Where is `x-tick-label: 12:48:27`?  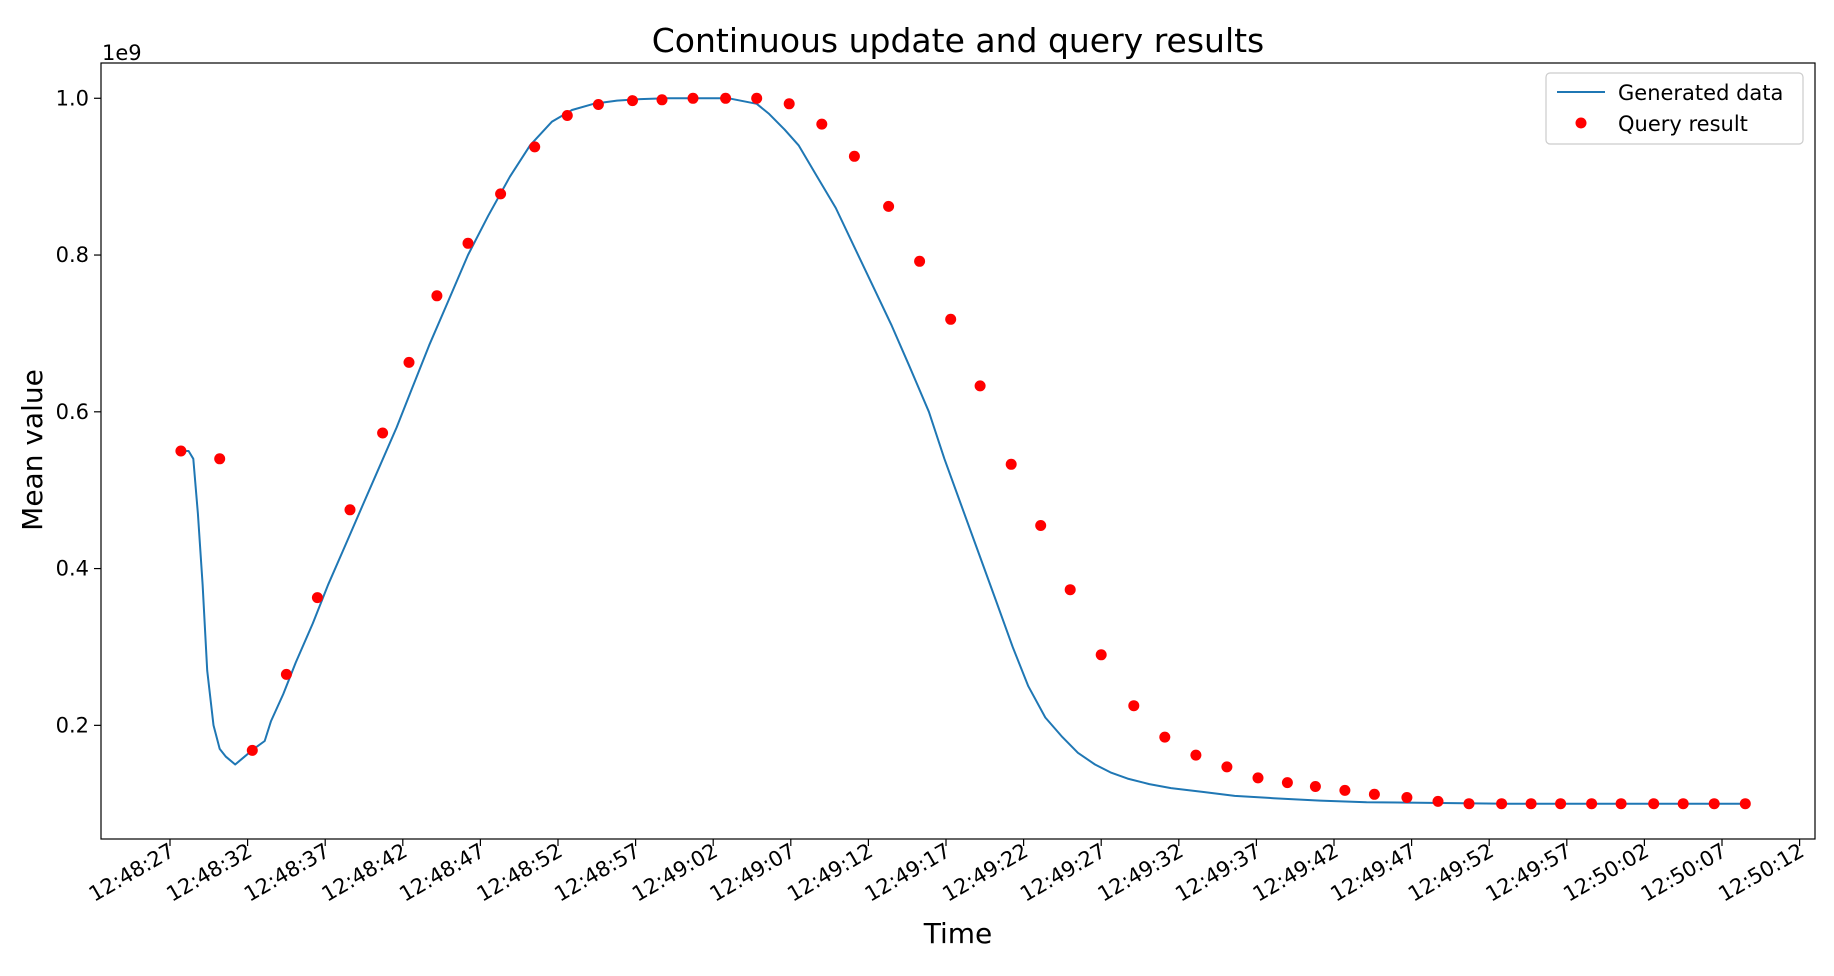 x-tick-label: 12:48:27 is located at coordinates (132, 873).